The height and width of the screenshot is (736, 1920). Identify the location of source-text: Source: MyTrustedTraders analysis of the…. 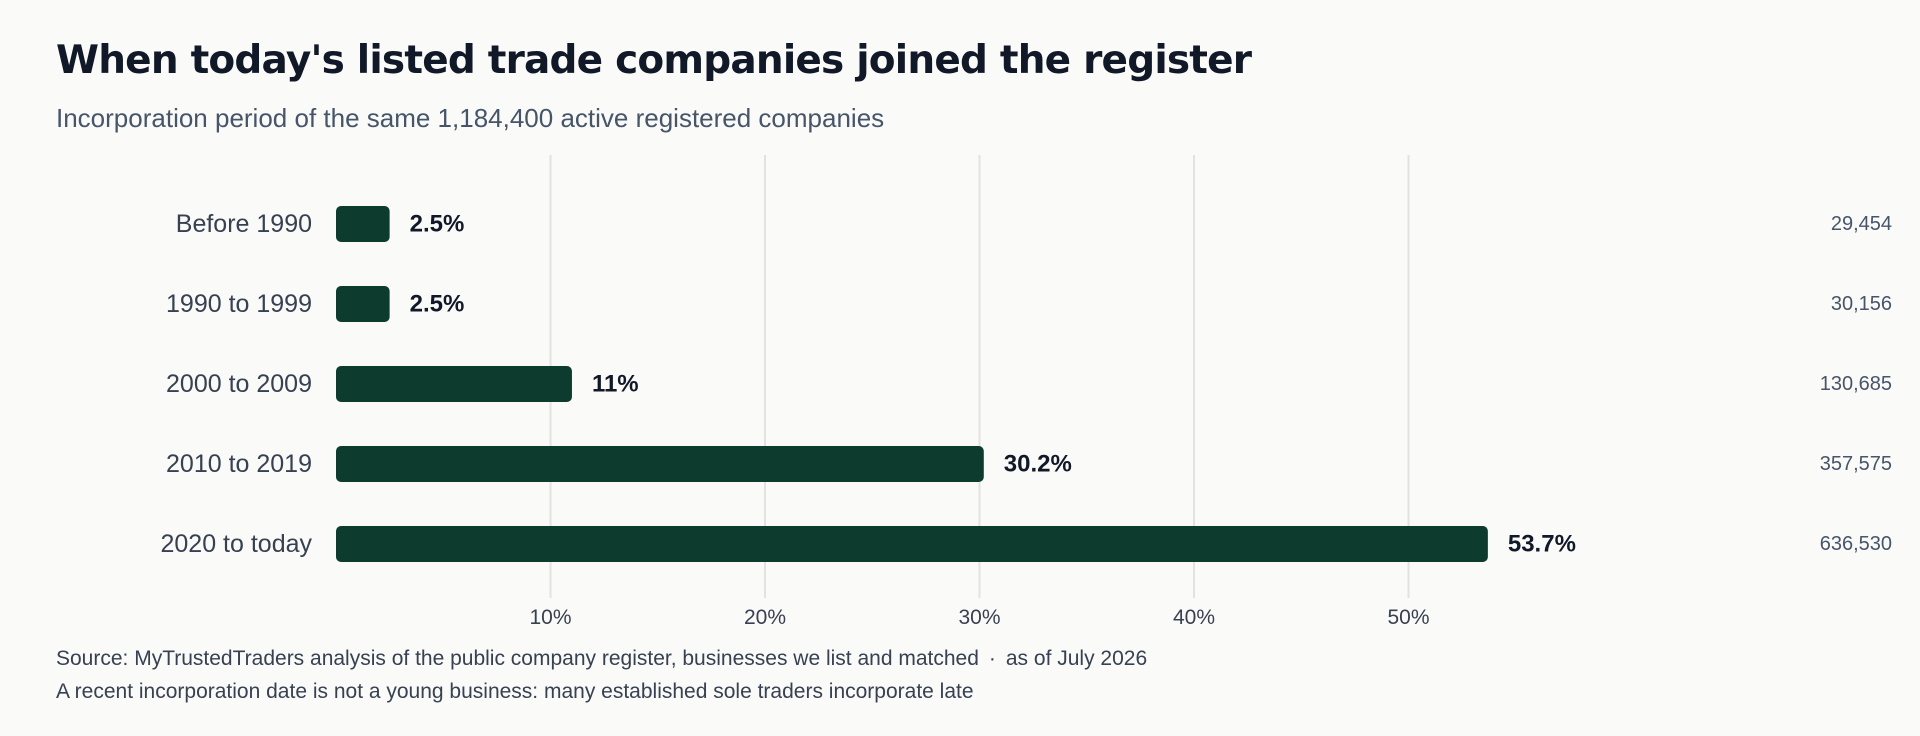
(517, 658).